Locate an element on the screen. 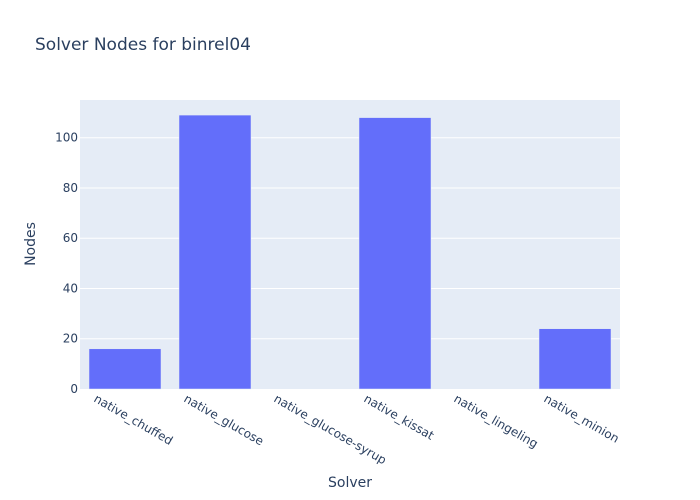  bar-native_glucose is located at coordinates (215, 252).